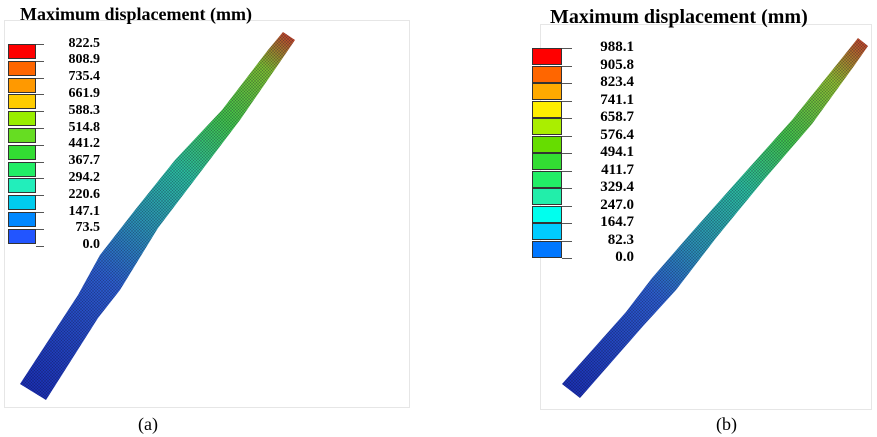 The width and height of the screenshot is (877, 437). What do you see at coordinates (136, 14) in the screenshot?
I see `panel-a-title: Maximum displacement (mm)` at bounding box center [136, 14].